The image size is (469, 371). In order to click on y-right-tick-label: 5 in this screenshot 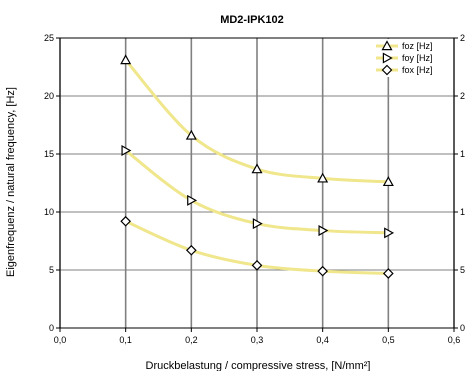, I will do `click(462, 270)`.